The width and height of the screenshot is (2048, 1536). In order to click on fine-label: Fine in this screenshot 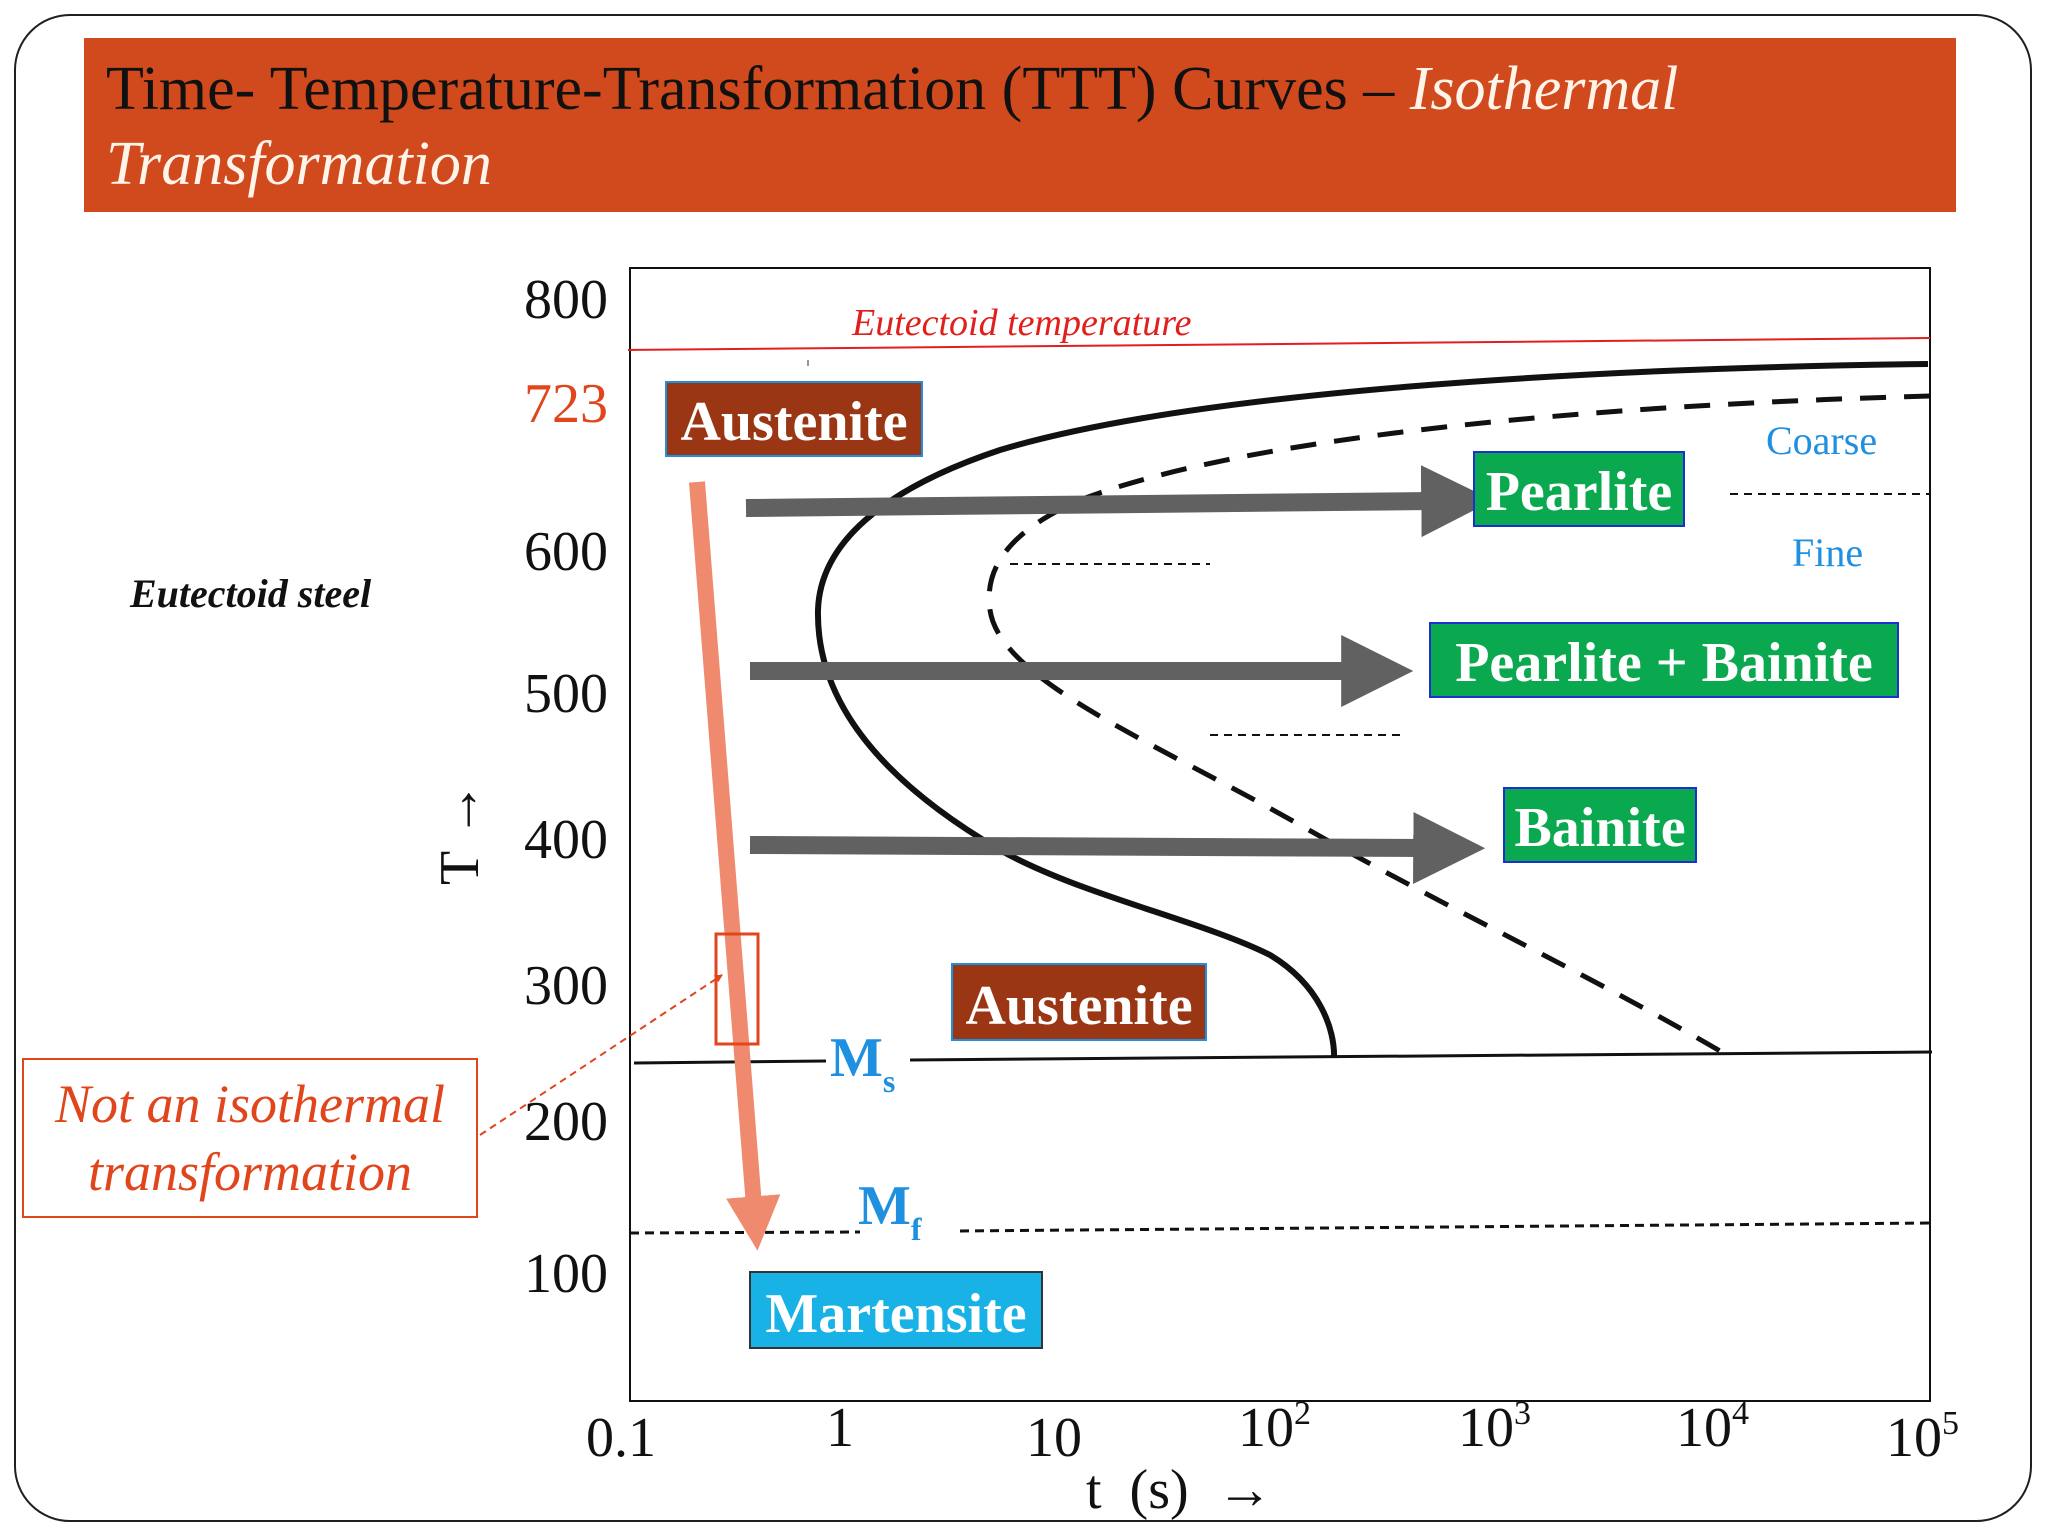, I will do `click(1827, 552)`.